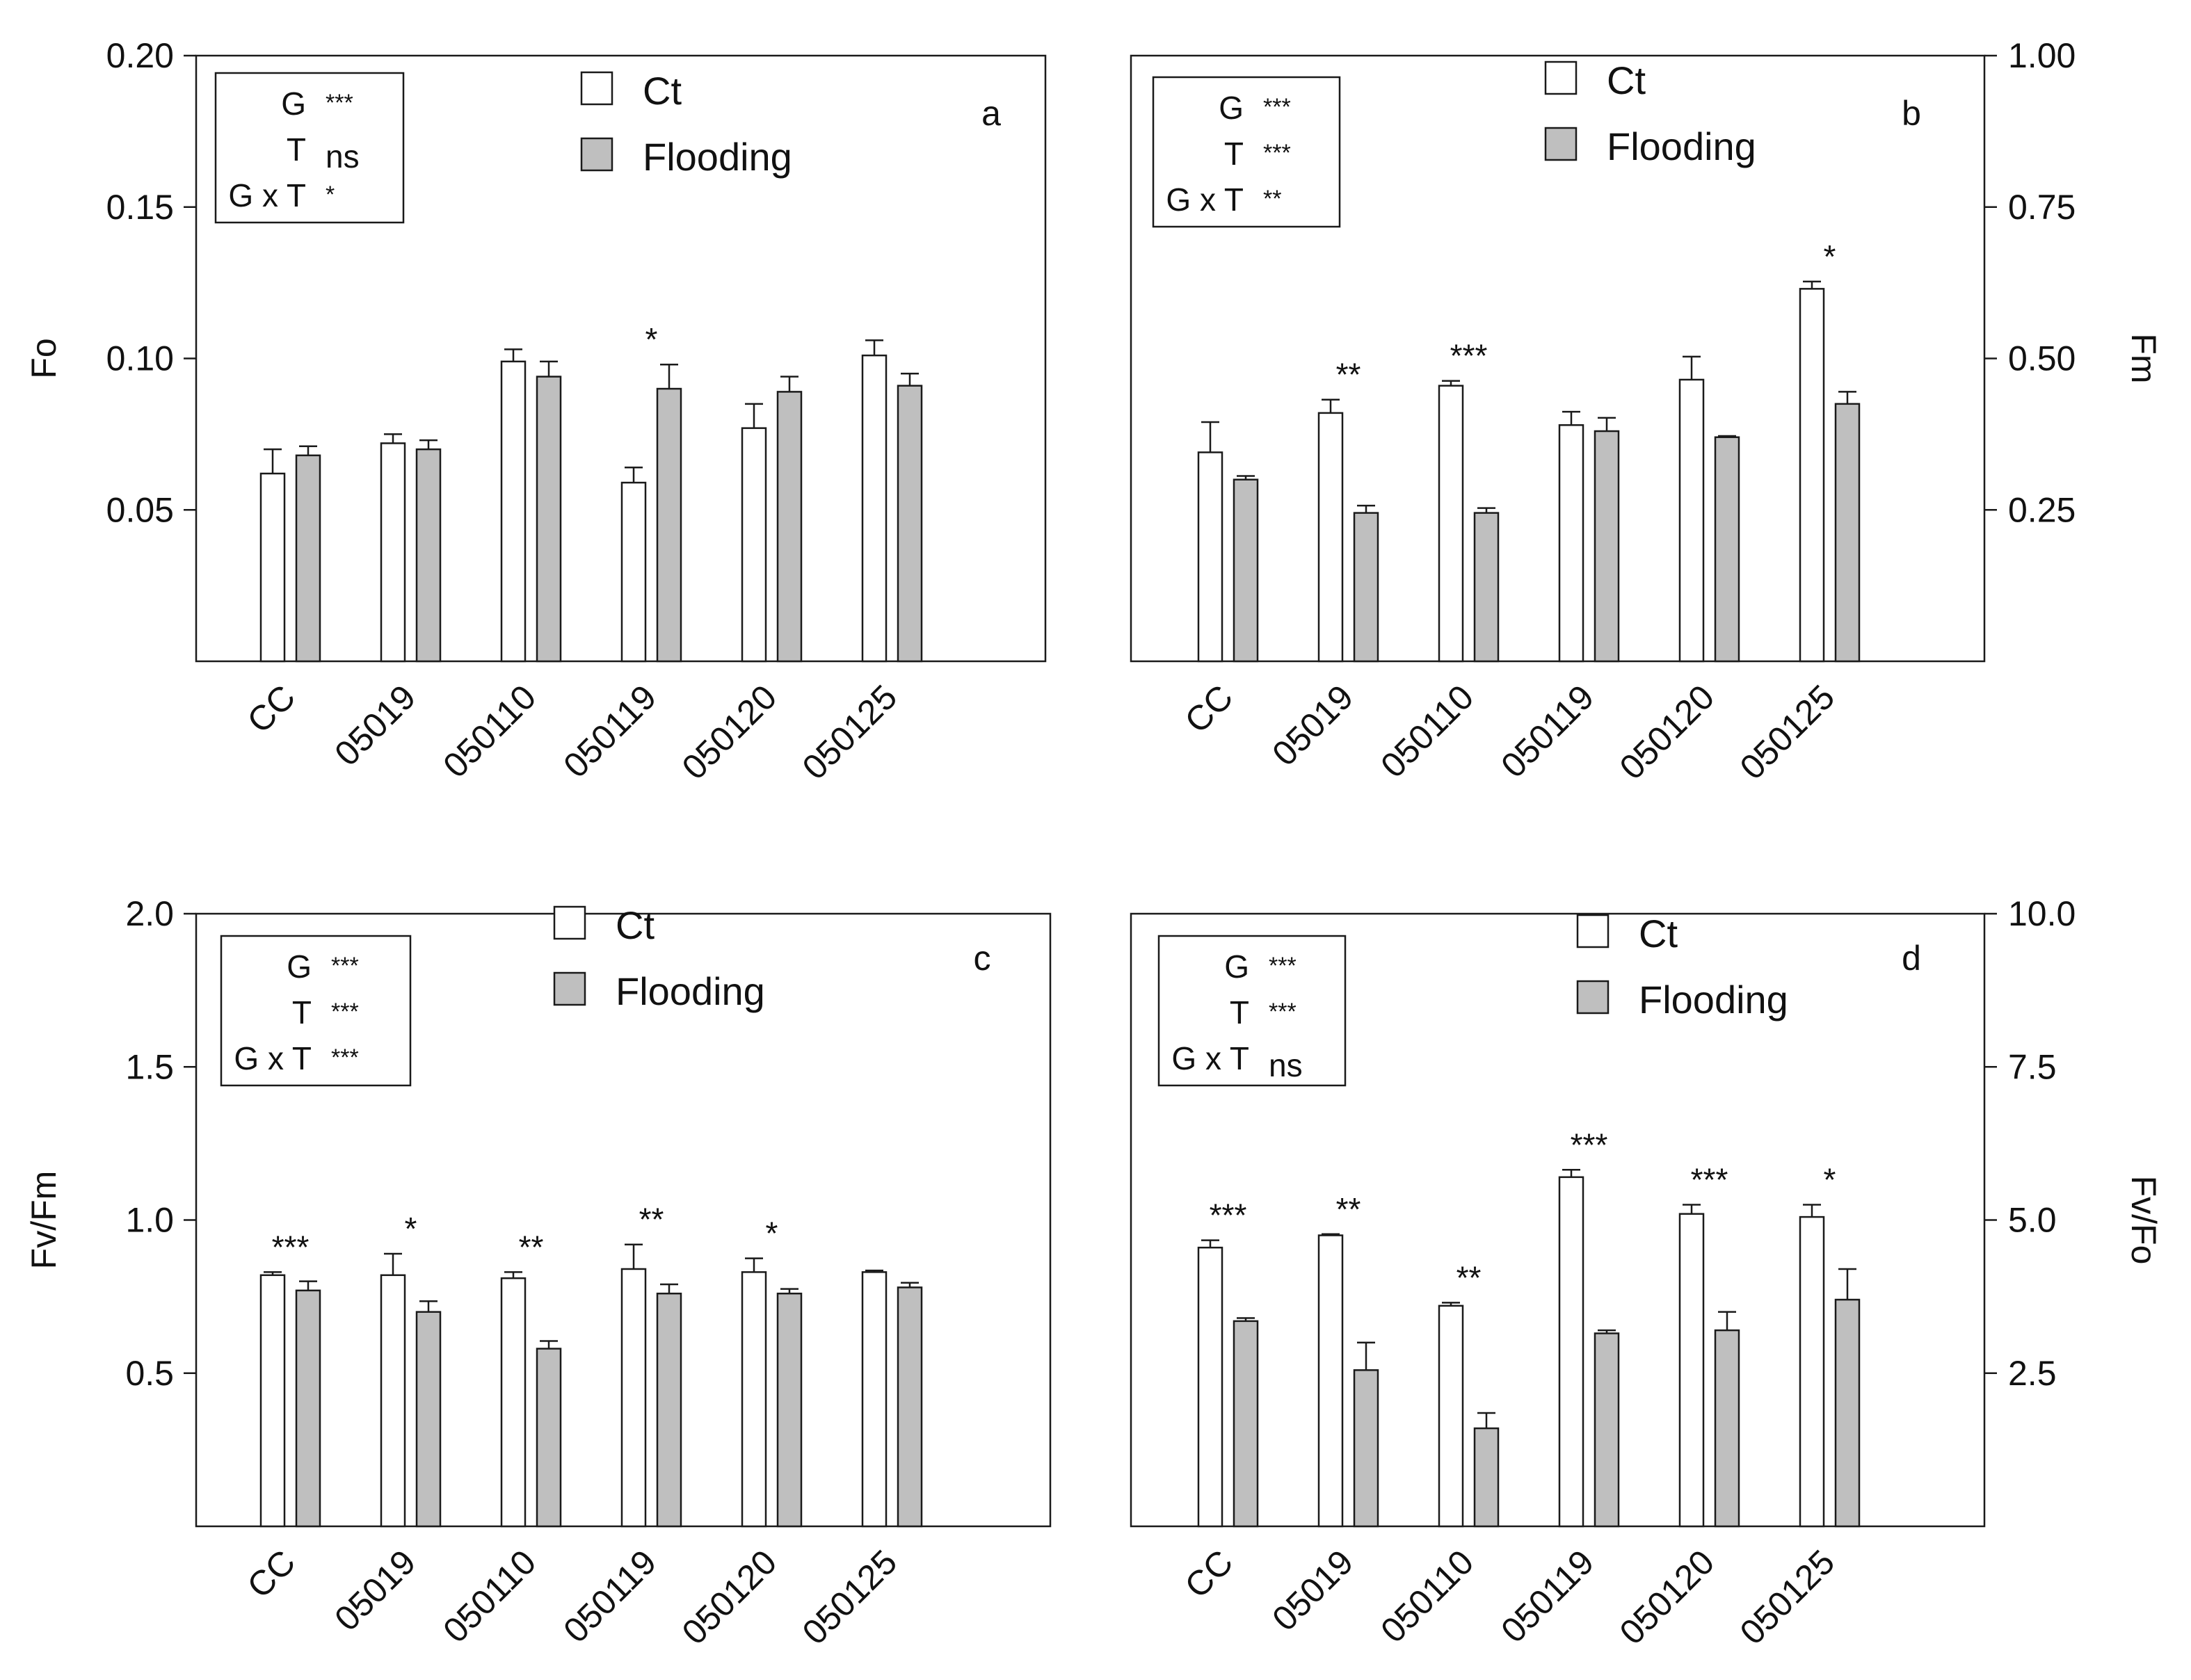 Image resolution: width=2191 pixels, height=1680 pixels. What do you see at coordinates (330, 194) in the screenshot?
I see `stat-value: *` at bounding box center [330, 194].